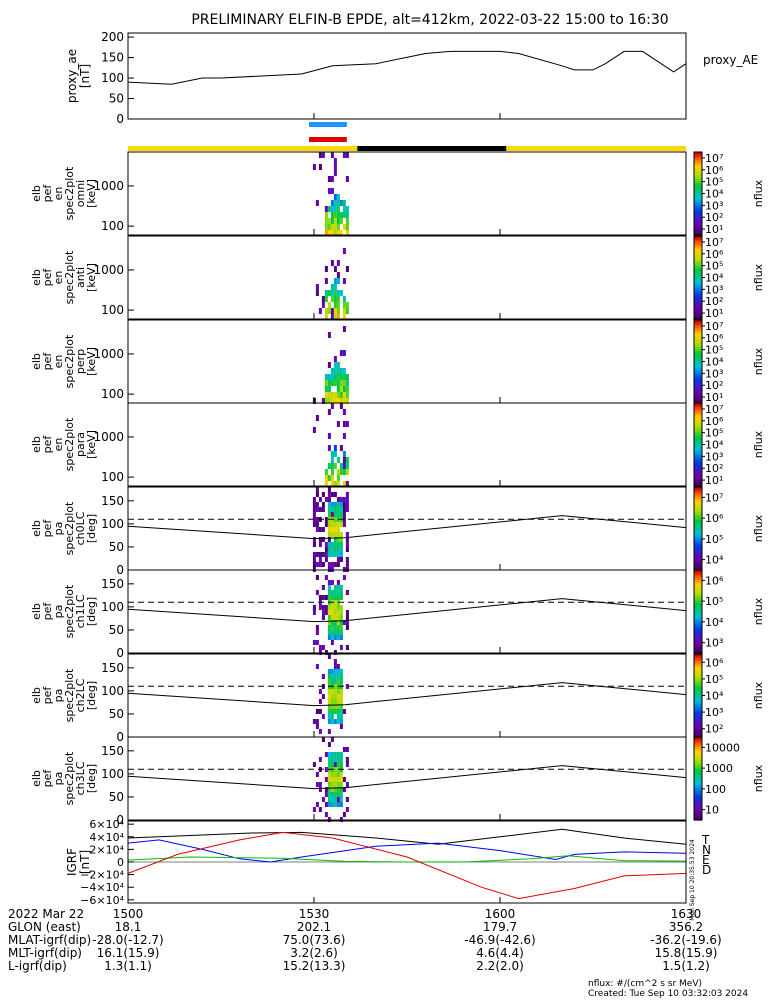 The width and height of the screenshot is (775, 1004). I want to click on panel-ylabel: para, so click(80, 444).